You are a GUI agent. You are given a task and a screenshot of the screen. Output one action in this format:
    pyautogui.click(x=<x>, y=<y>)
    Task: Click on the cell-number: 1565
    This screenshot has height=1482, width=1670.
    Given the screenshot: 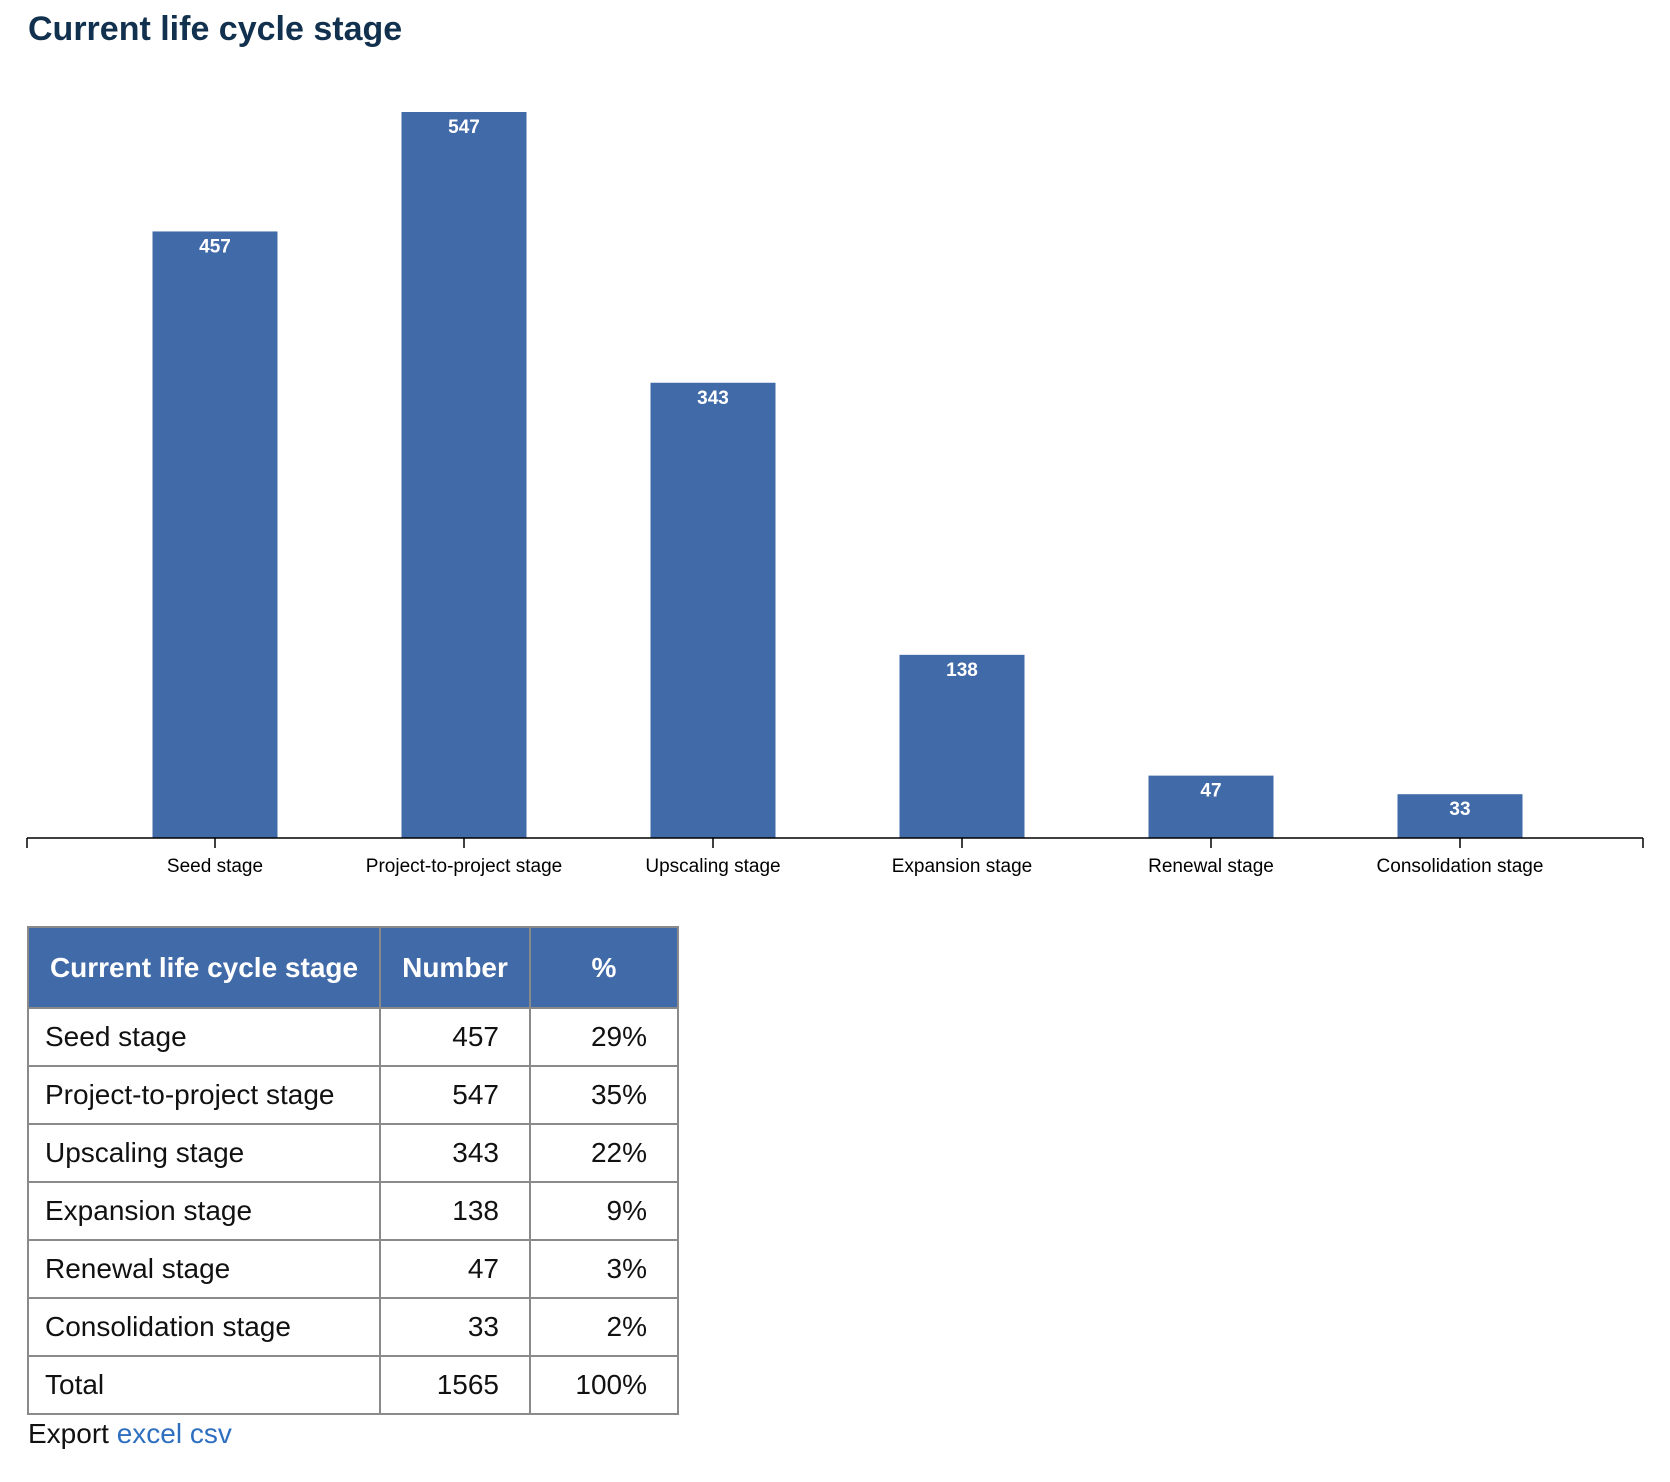 What is the action you would take?
    pyautogui.click(x=455, y=1385)
    